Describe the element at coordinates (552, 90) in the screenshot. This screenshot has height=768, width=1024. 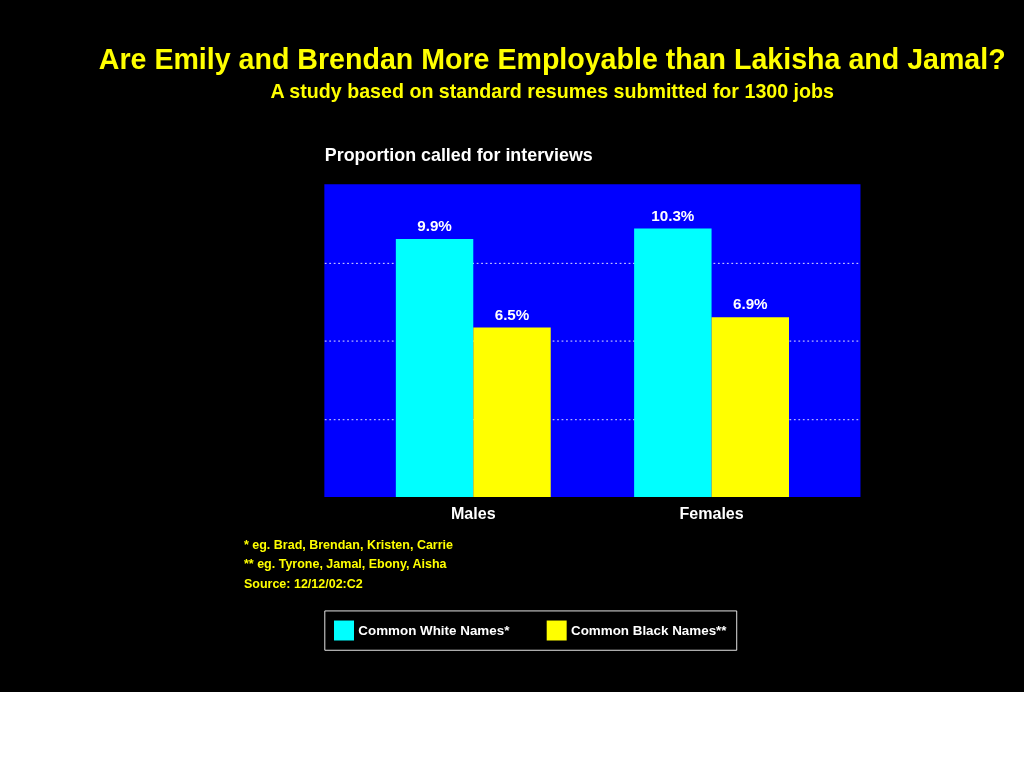
I see `chart-subtitle: A study based on standard resumes submitted for 1300 jobs` at that location.